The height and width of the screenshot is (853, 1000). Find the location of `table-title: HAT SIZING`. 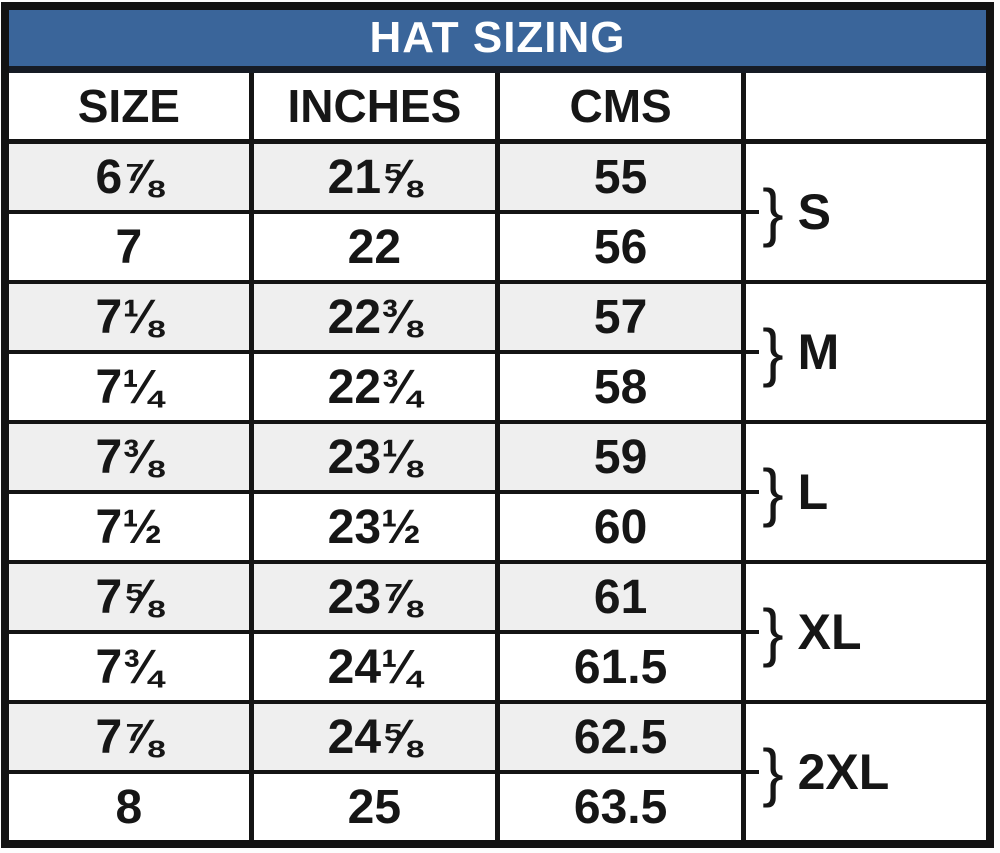

table-title: HAT SIZING is located at coordinates (497, 38).